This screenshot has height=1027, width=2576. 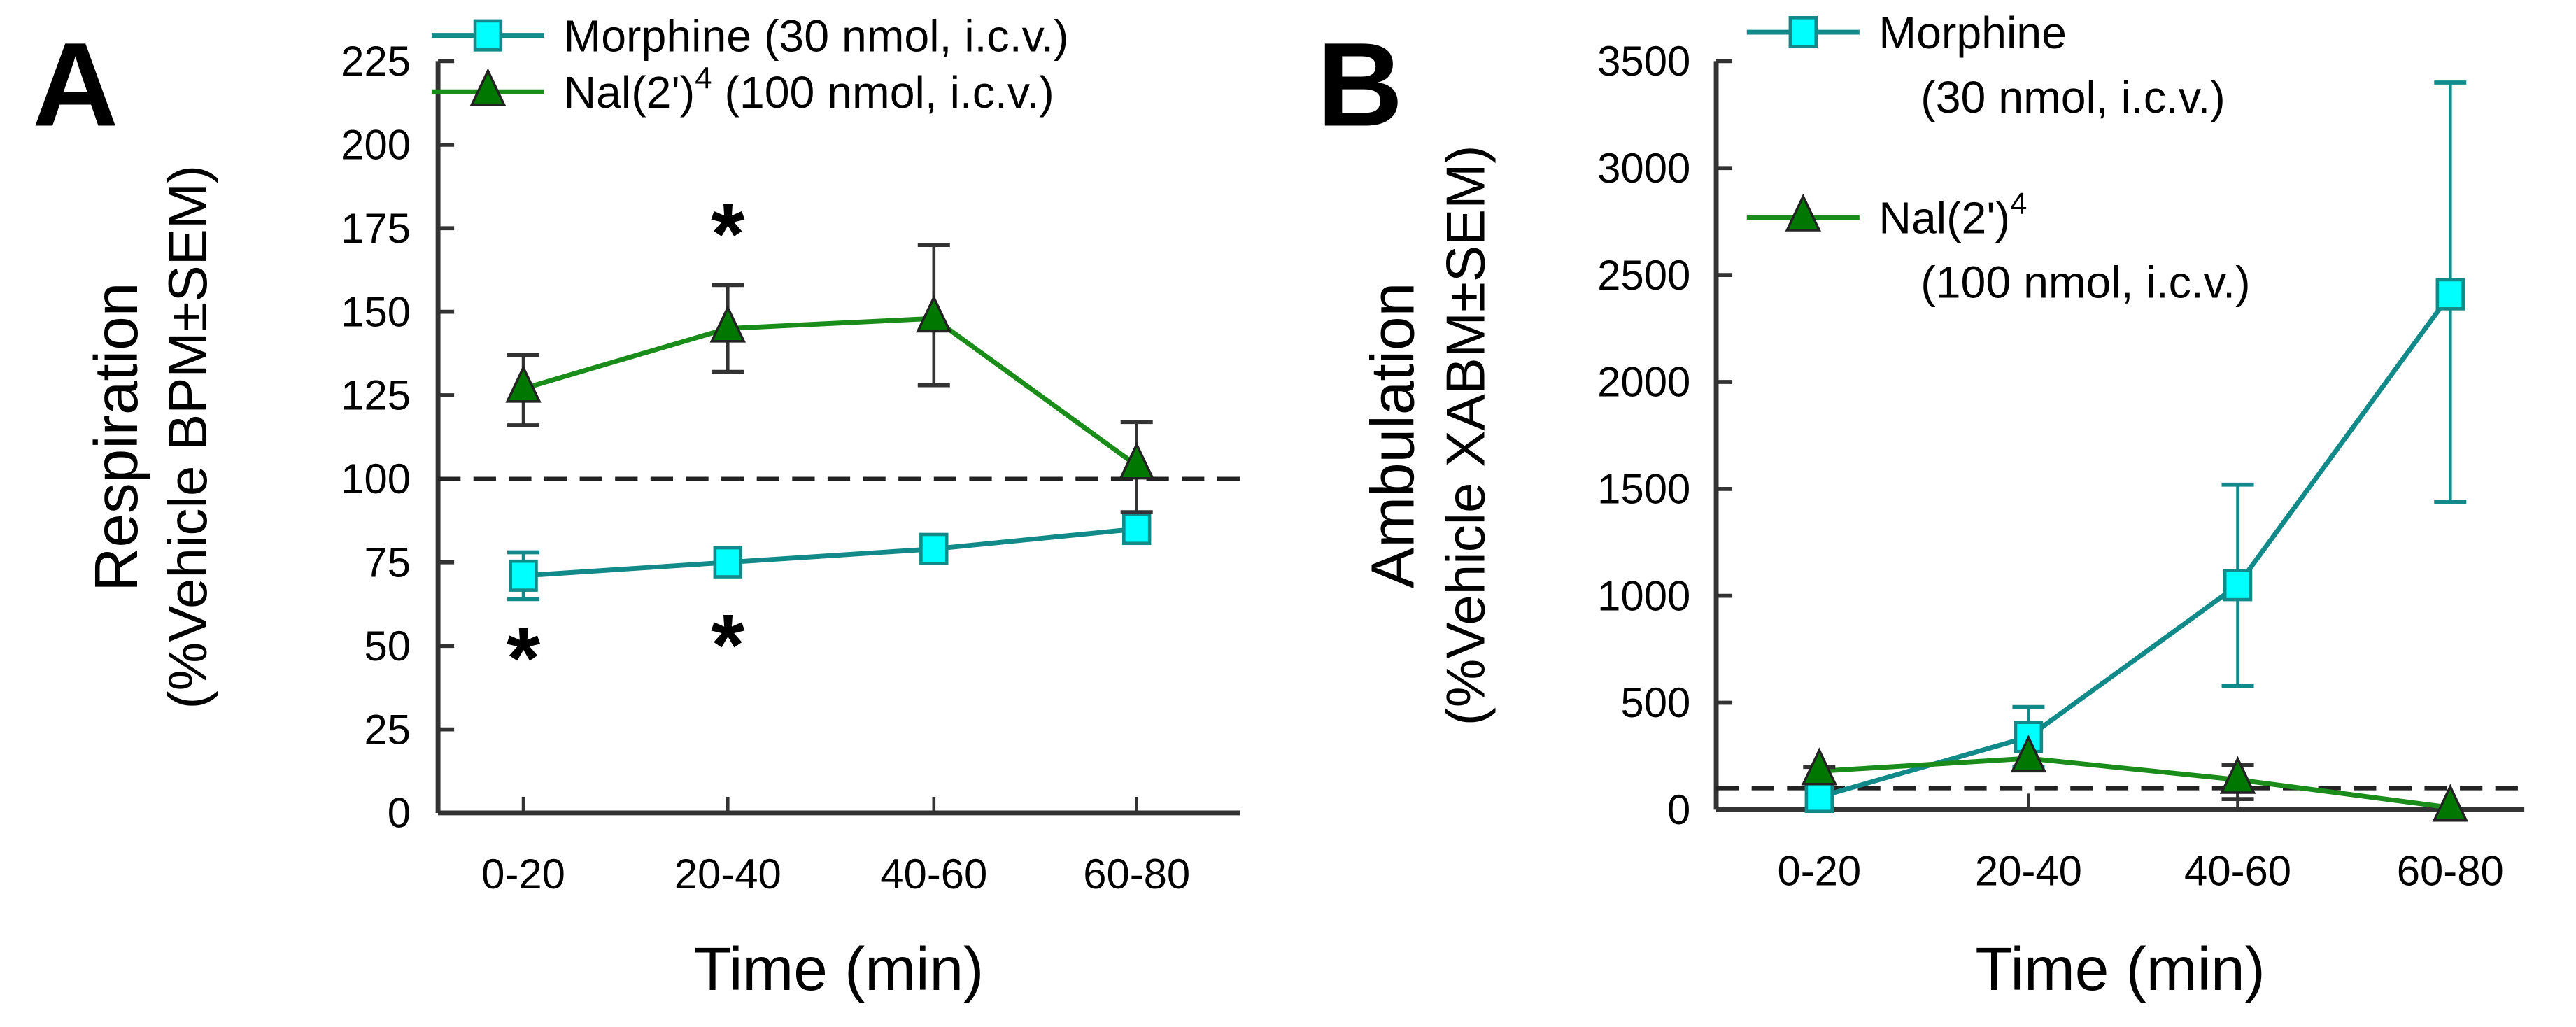 What do you see at coordinates (1655, 702) in the screenshot?
I see `y-tick-label: 500` at bounding box center [1655, 702].